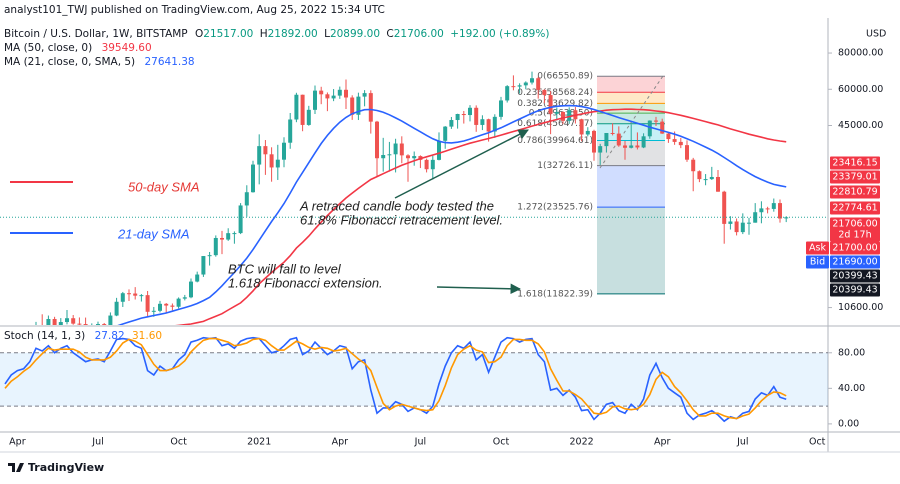 The width and height of the screenshot is (900, 484). Describe the element at coordinates (854, 235) in the screenshot. I see `price-badge-sub: 2d 17h` at that location.